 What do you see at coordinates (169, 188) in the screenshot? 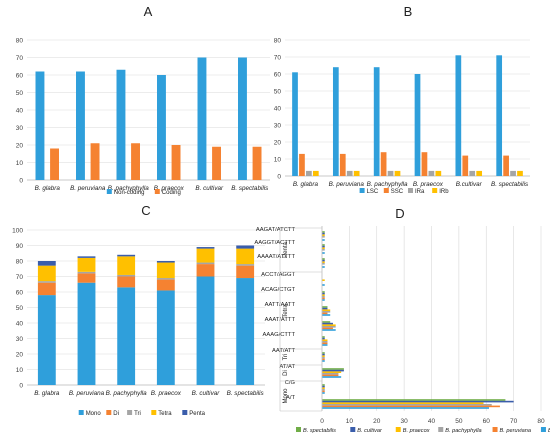
I see `x-tick-label: B. praecox` at bounding box center [169, 188].